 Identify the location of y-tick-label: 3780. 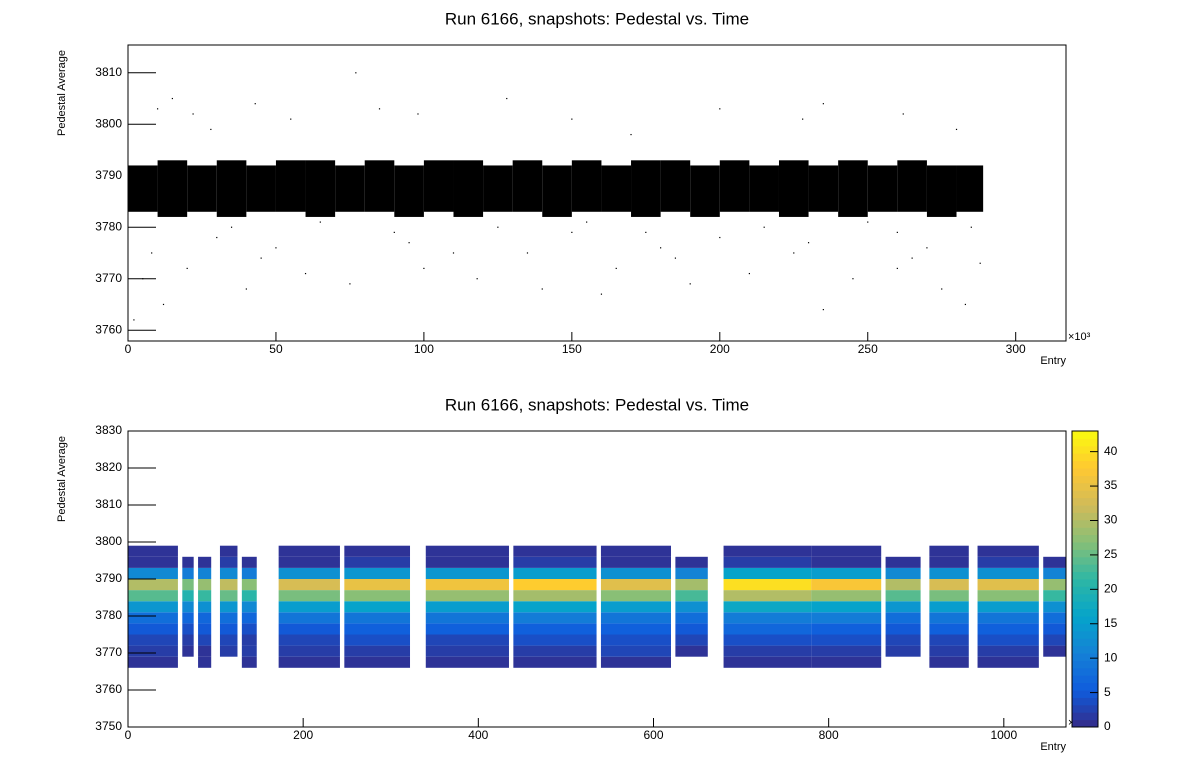
(108, 615).